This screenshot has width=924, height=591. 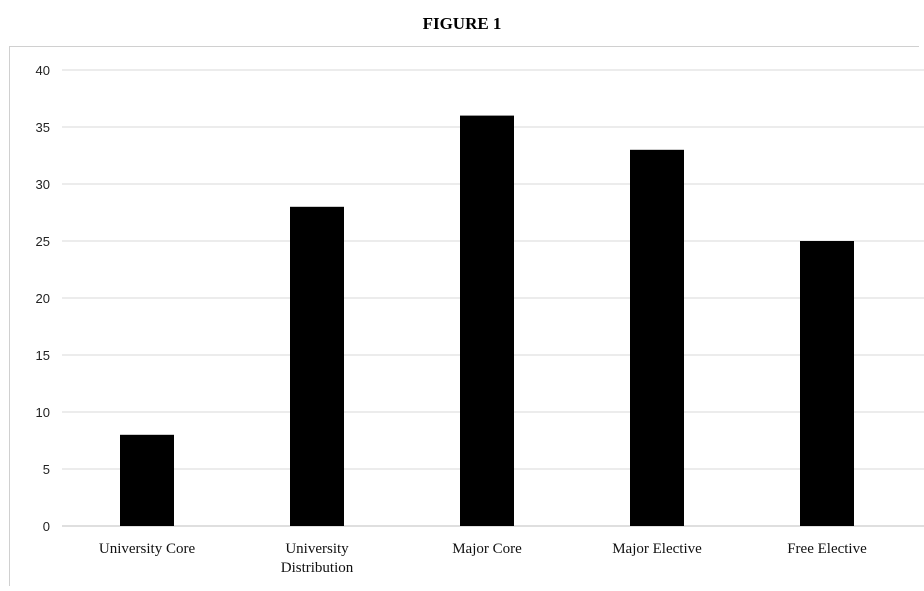 I want to click on y-tick-label: 20, so click(x=43, y=298).